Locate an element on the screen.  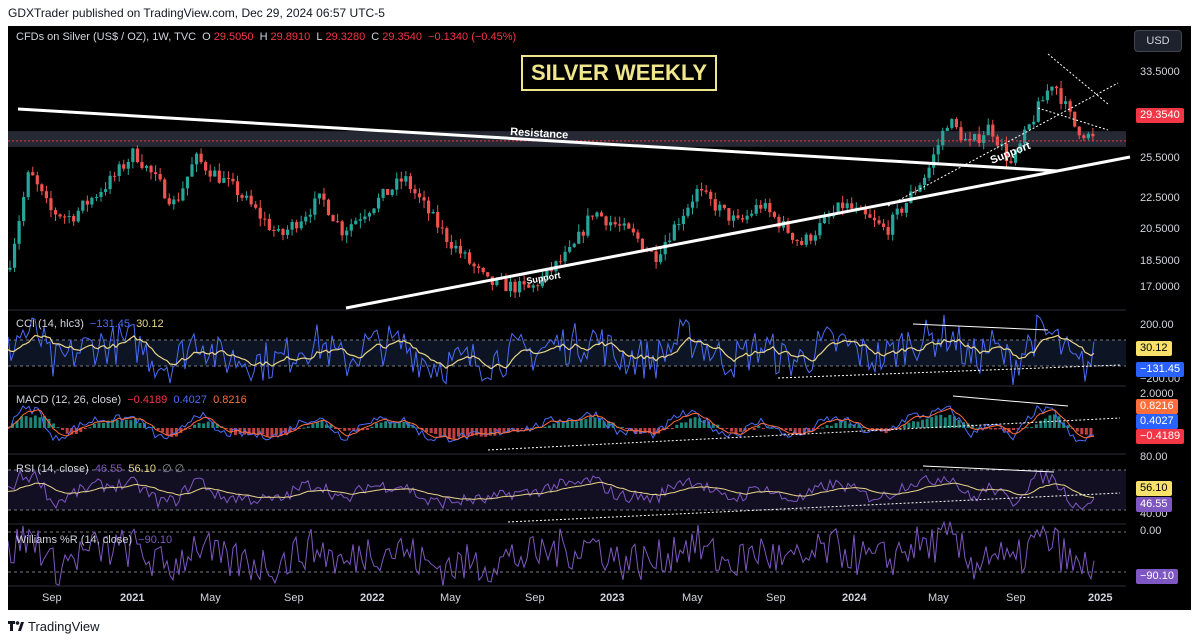
cci-signal-tag: 30.12 is located at coordinates (1154, 348).